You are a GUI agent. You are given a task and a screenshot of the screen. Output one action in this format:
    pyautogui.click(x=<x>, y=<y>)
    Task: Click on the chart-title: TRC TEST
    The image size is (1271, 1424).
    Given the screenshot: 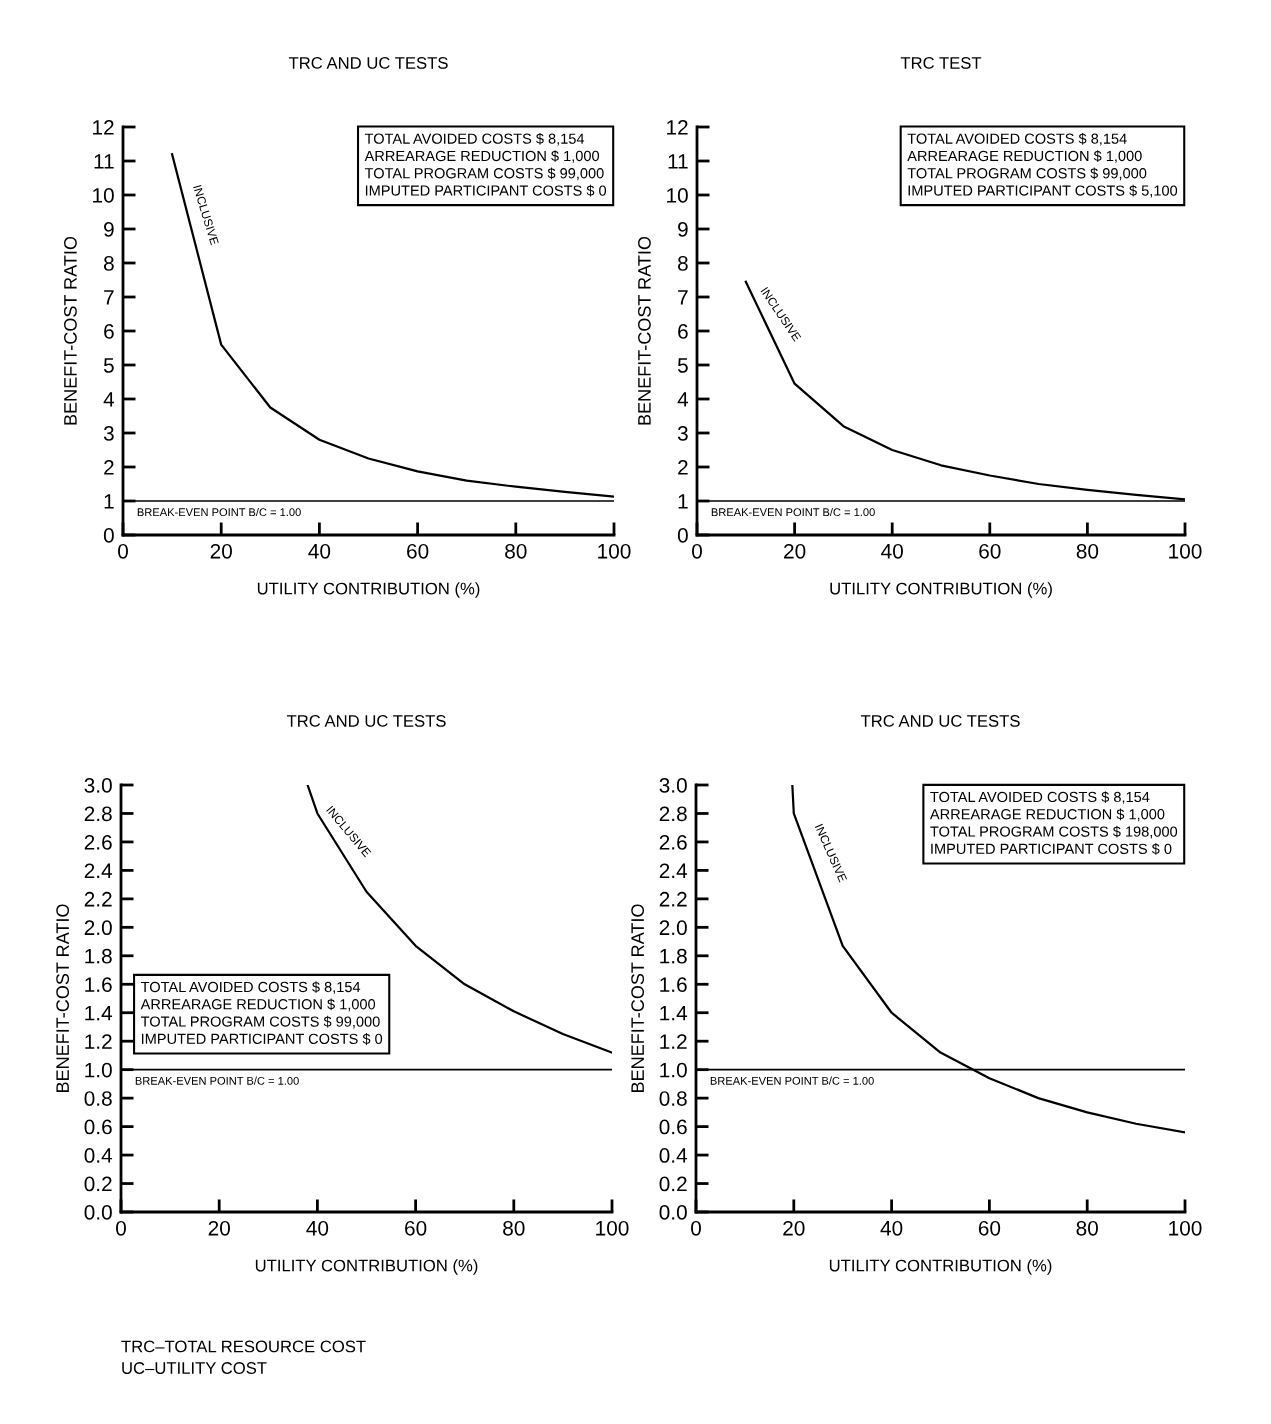 What is the action you would take?
    pyautogui.click(x=941, y=63)
    